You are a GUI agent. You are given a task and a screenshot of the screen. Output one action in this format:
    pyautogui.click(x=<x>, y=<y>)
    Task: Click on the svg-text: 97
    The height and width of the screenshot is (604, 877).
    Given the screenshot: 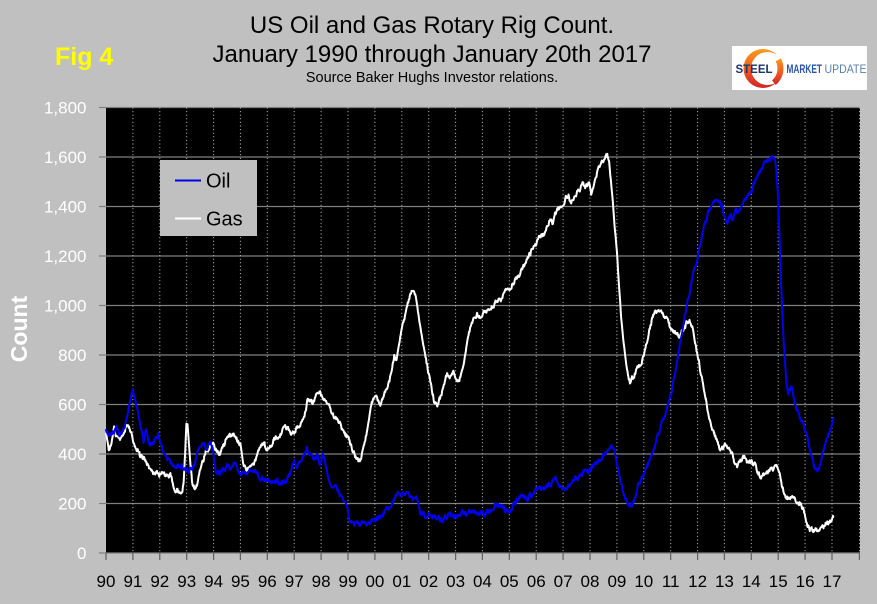 What is the action you would take?
    pyautogui.click(x=294, y=581)
    